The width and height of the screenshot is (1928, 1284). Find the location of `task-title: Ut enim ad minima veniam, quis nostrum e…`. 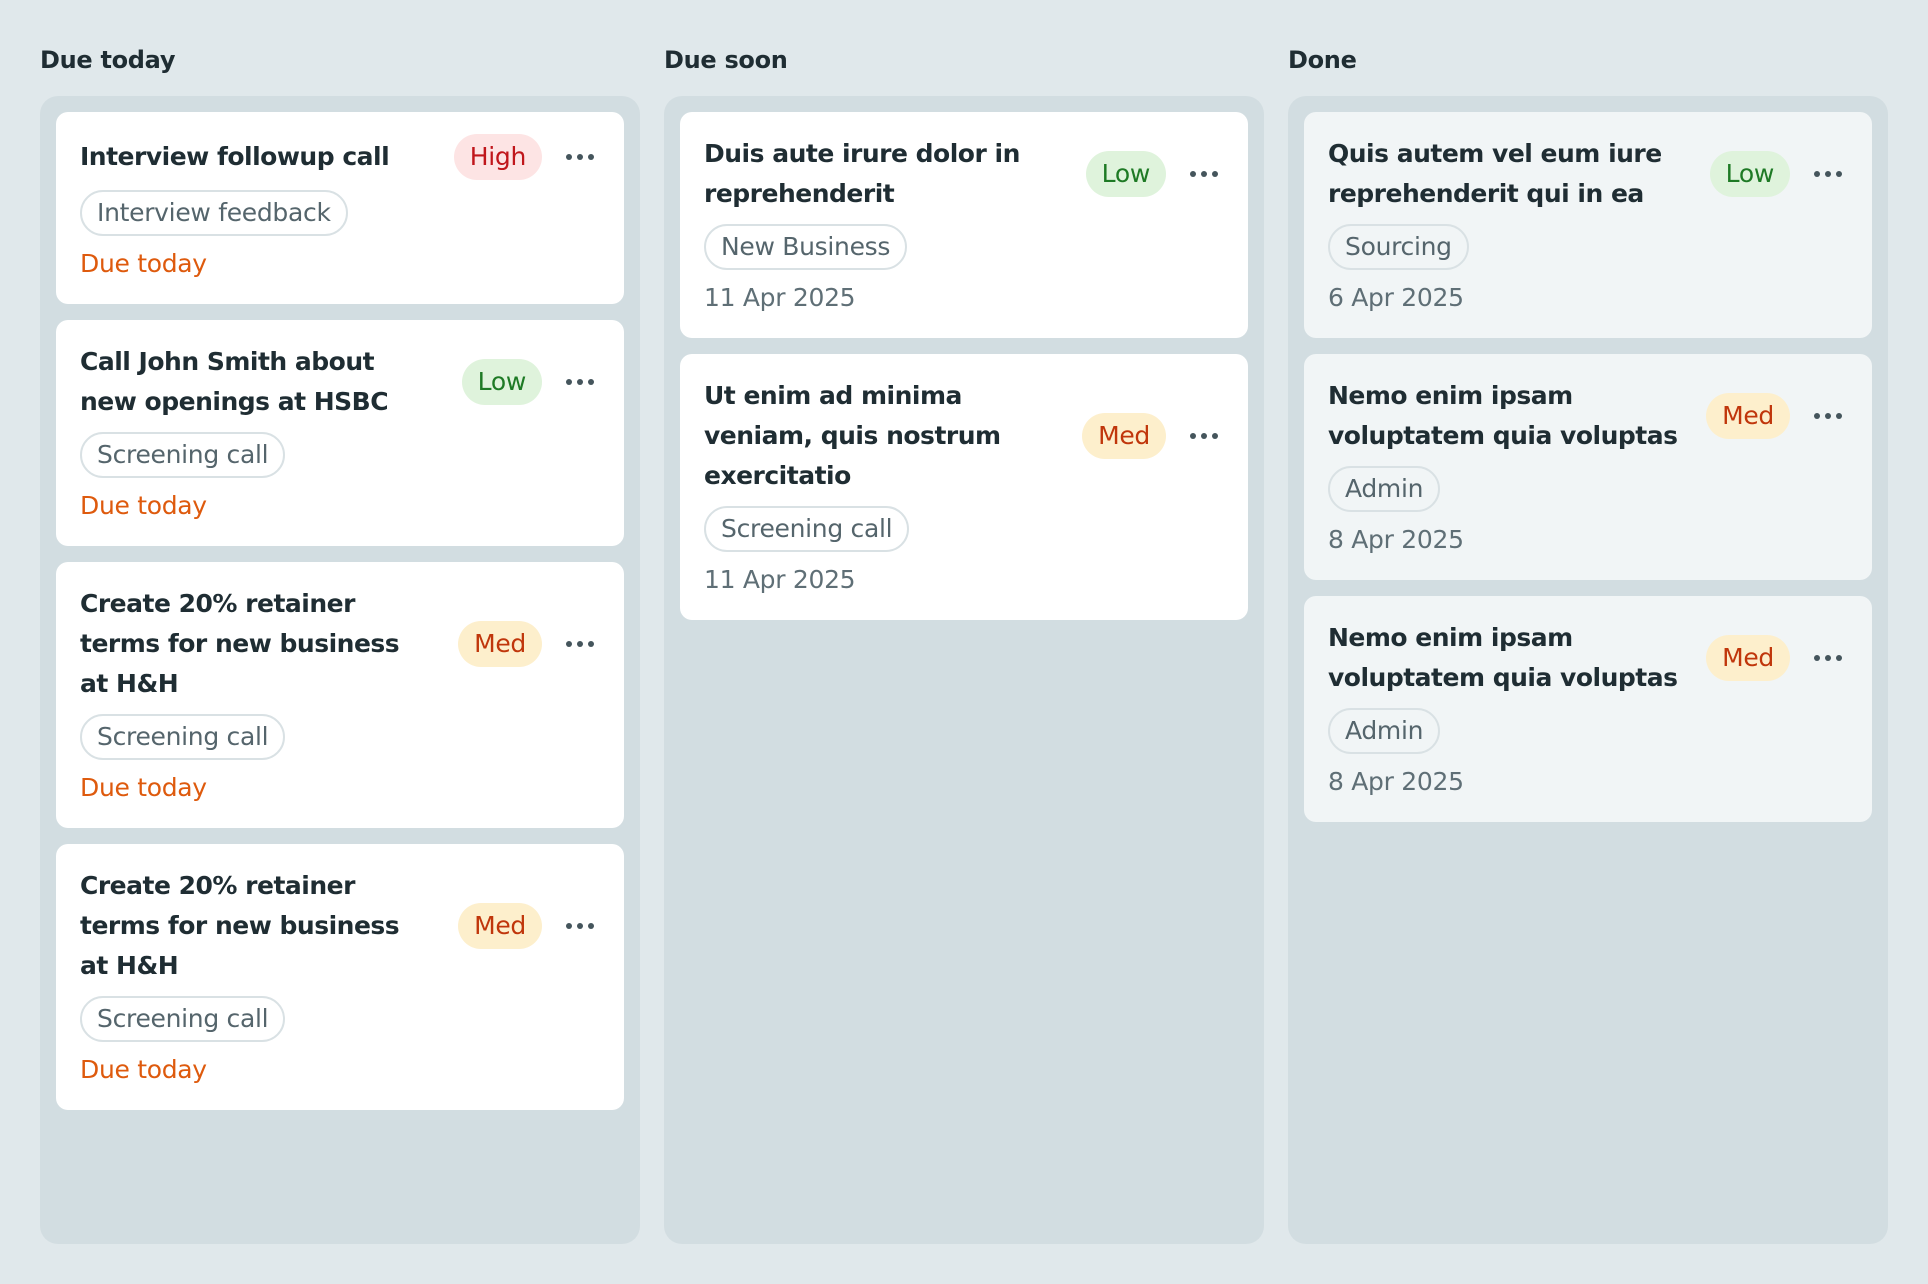

task-title: Ut enim ad minima veniam, quis nostrum e… is located at coordinates (852, 435).